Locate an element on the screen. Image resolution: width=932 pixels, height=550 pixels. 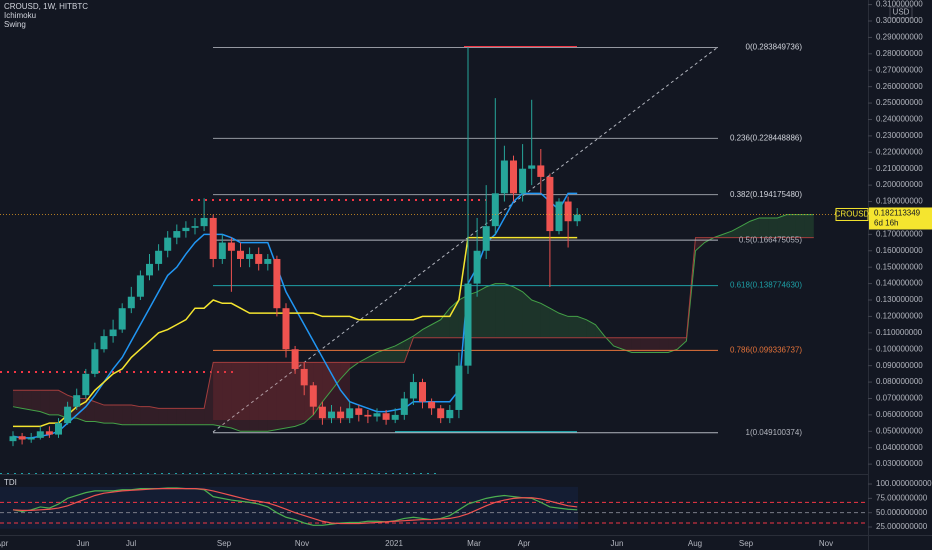
x-tick-label: Aug is located at coordinates (695, 543).